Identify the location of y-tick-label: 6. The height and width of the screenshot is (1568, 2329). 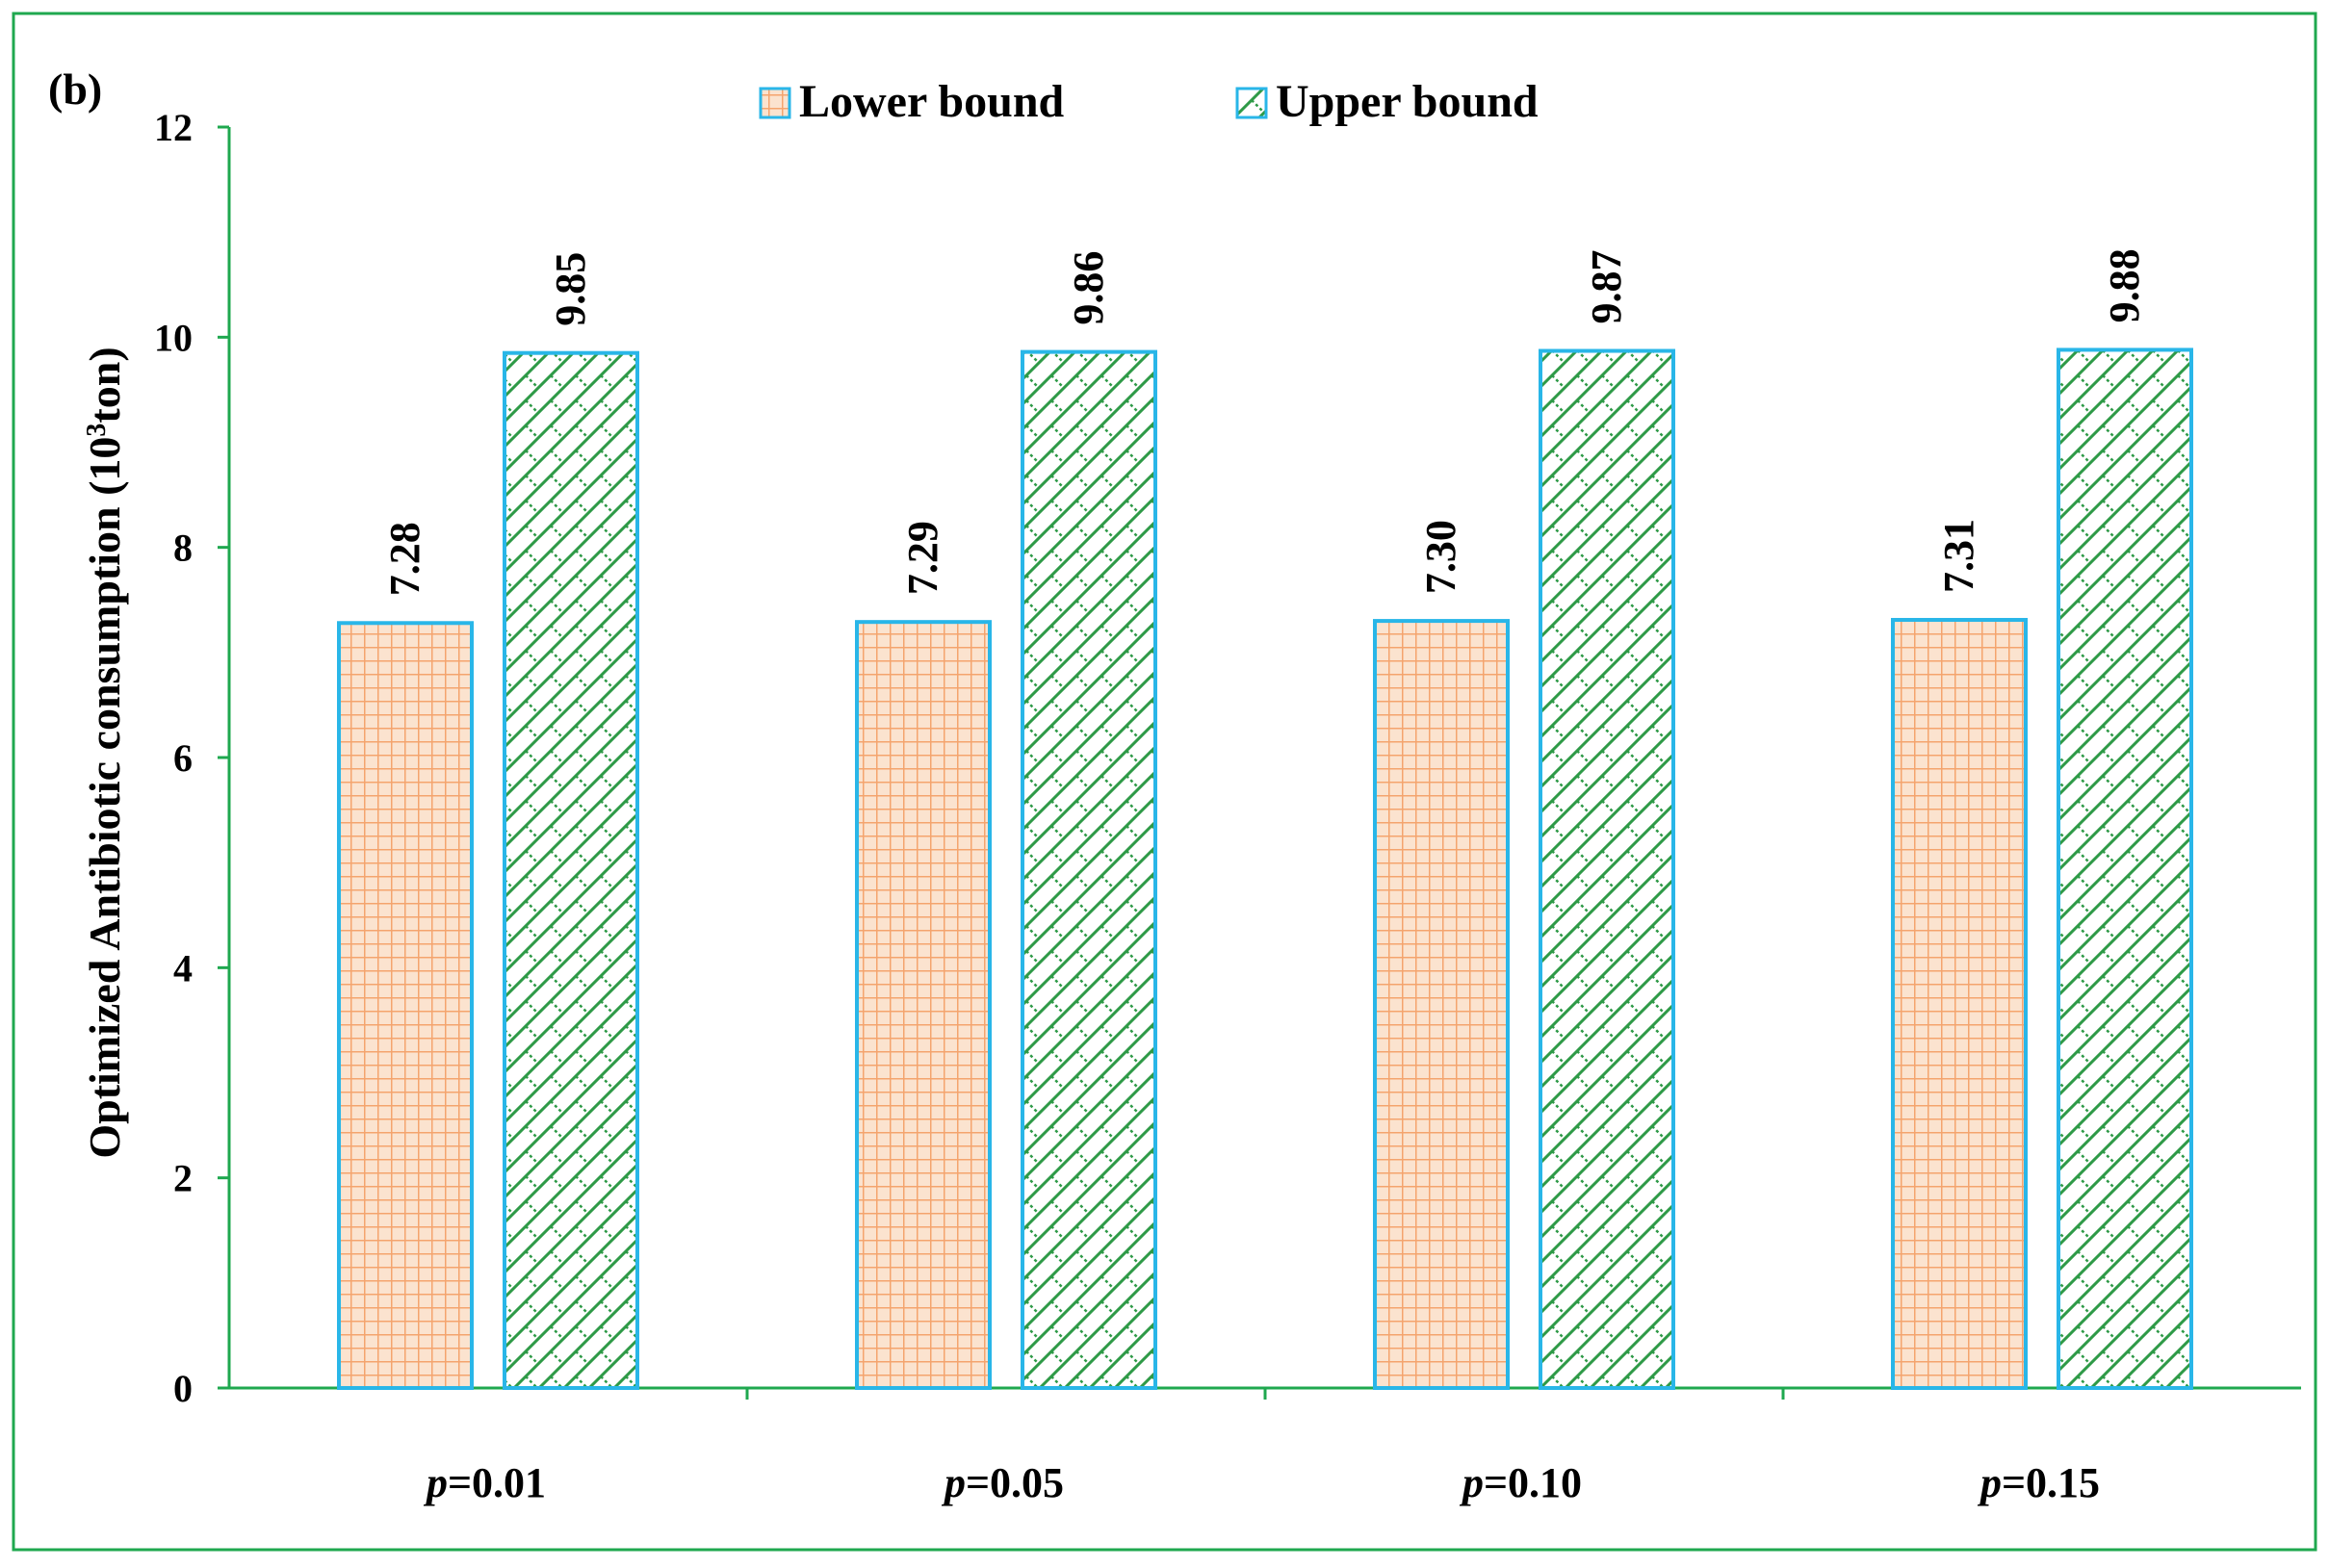
(183, 758).